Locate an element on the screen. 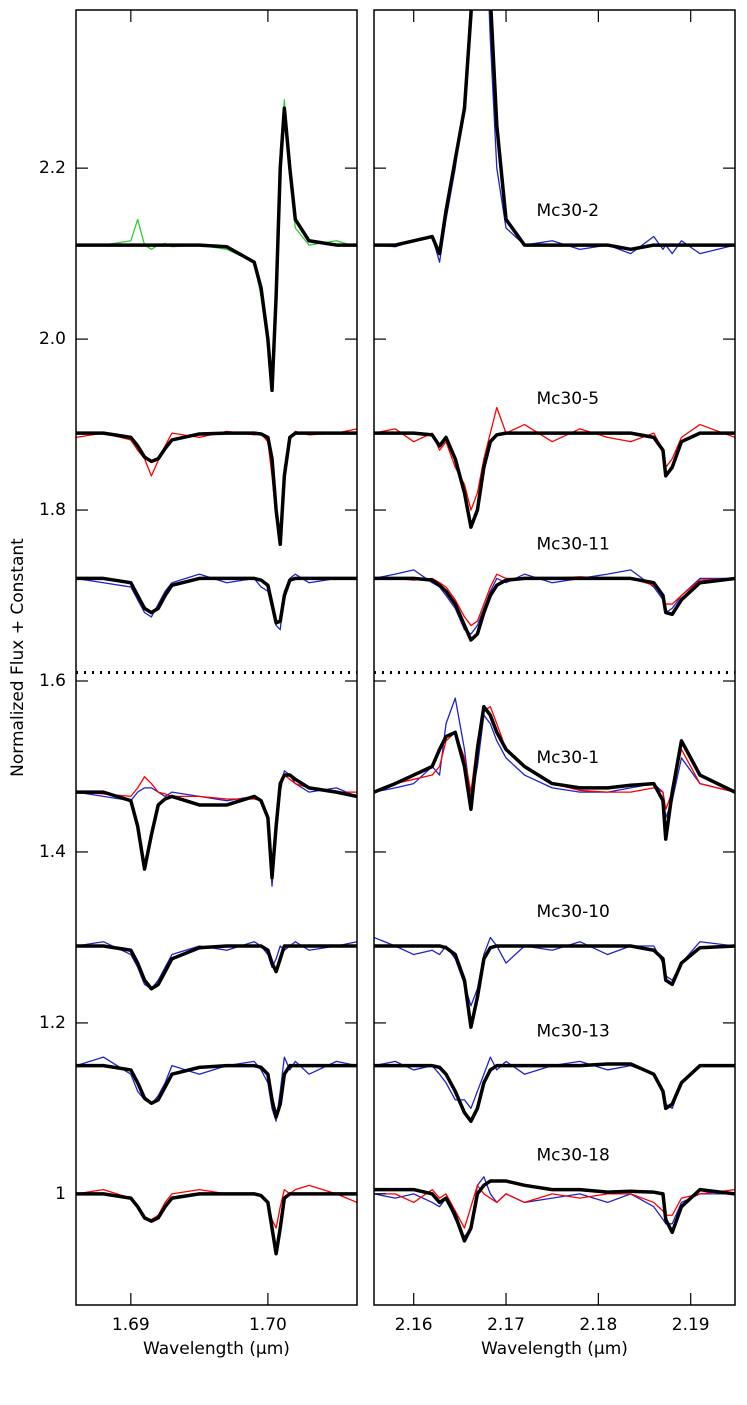  x-tick-label: 1.69 is located at coordinates (131, 1325).